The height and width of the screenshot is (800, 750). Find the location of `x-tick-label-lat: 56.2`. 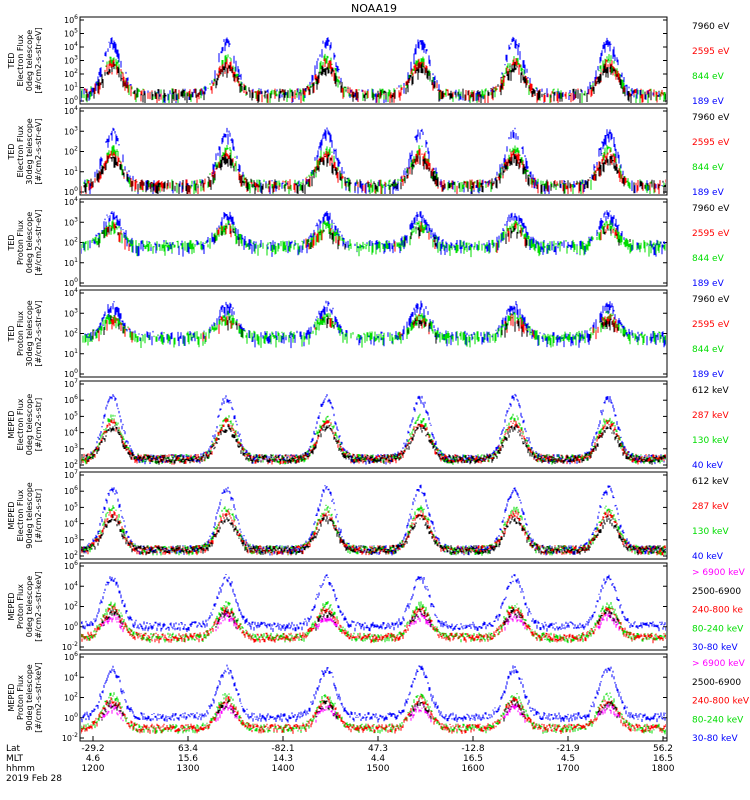

x-tick-label-lat: 56.2 is located at coordinates (663, 749).